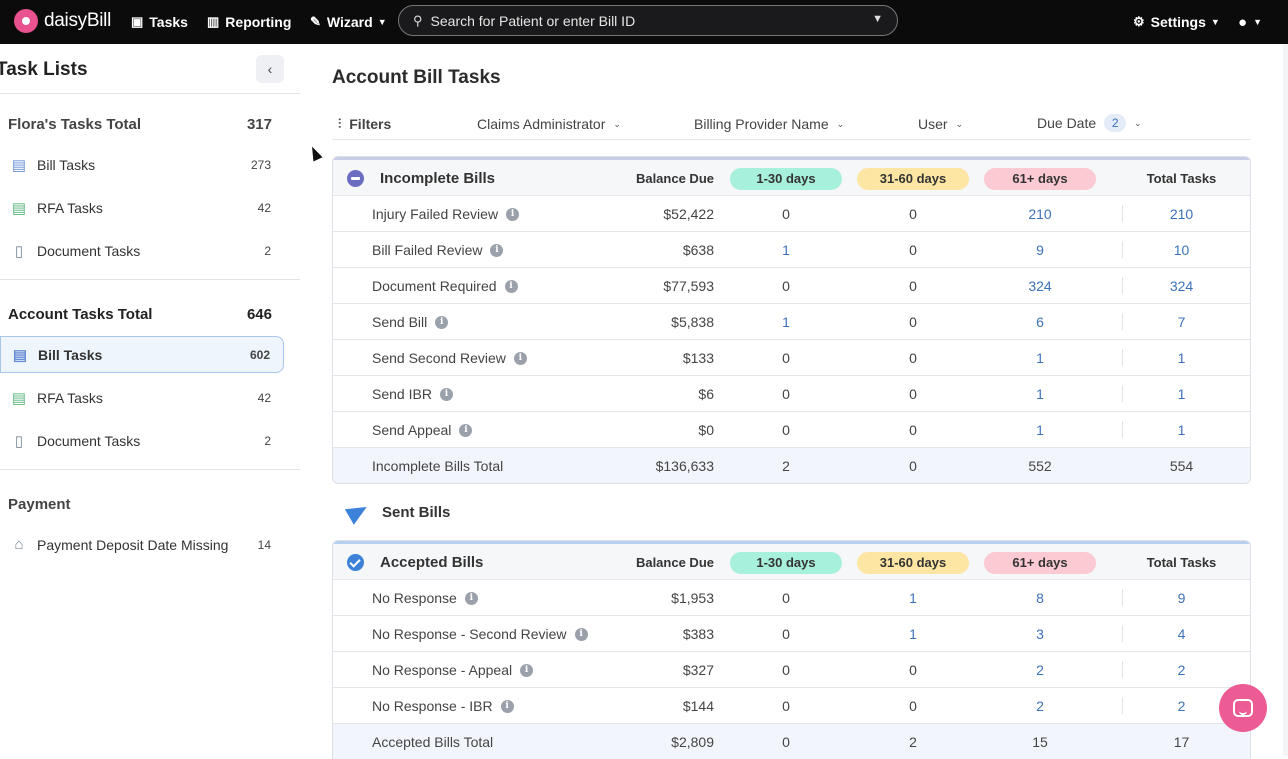 The image size is (1288, 759). What do you see at coordinates (1040, 286) in the screenshot?
I see `days-61-plus-cell: 324` at bounding box center [1040, 286].